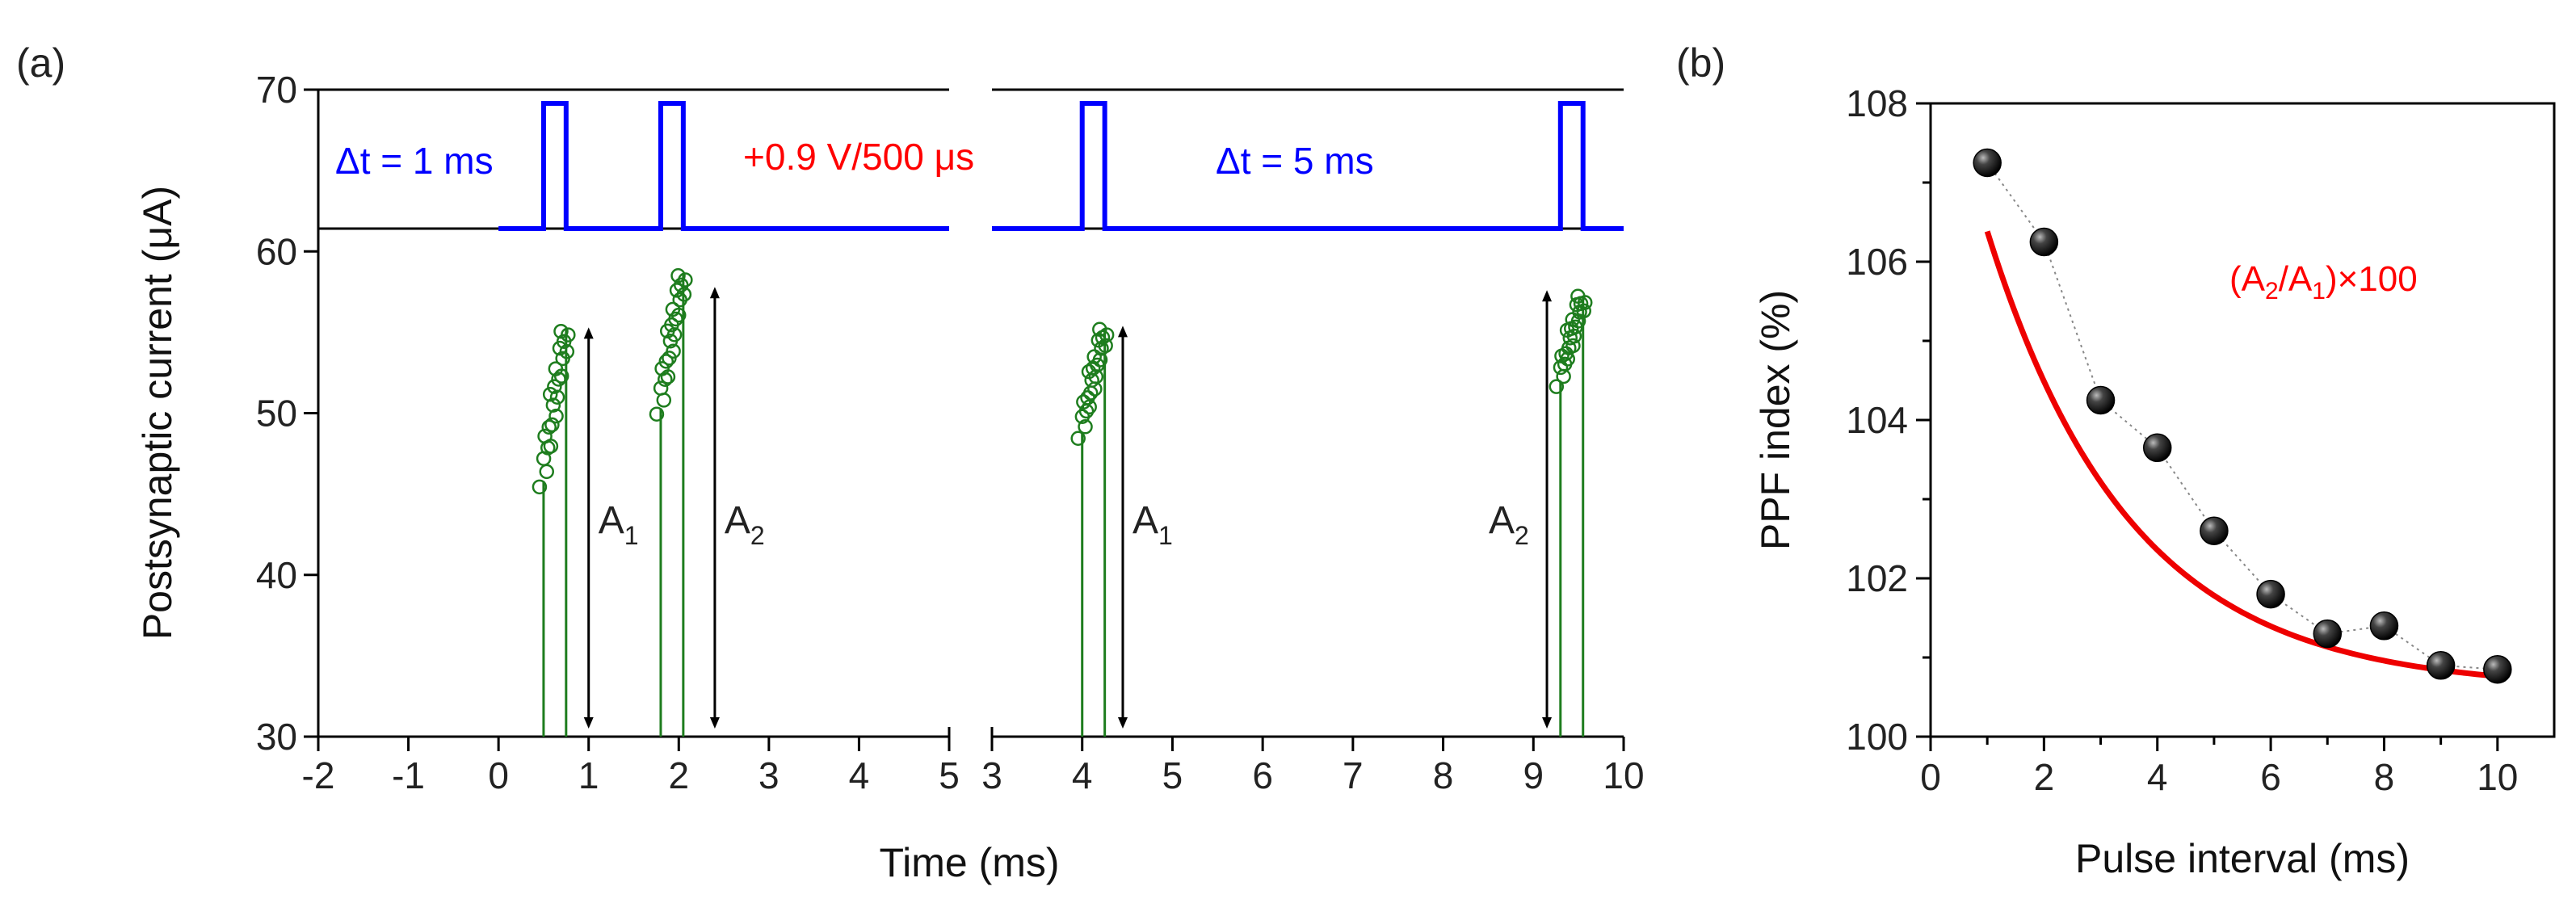  What do you see at coordinates (1263, 775) in the screenshot?
I see `a-x-tick-label: 6` at bounding box center [1263, 775].